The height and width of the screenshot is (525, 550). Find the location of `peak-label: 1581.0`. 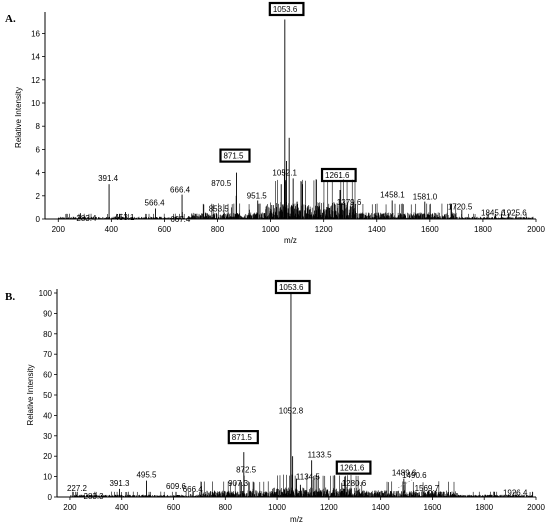

peak-label: 1581.0 is located at coordinates (425, 197).